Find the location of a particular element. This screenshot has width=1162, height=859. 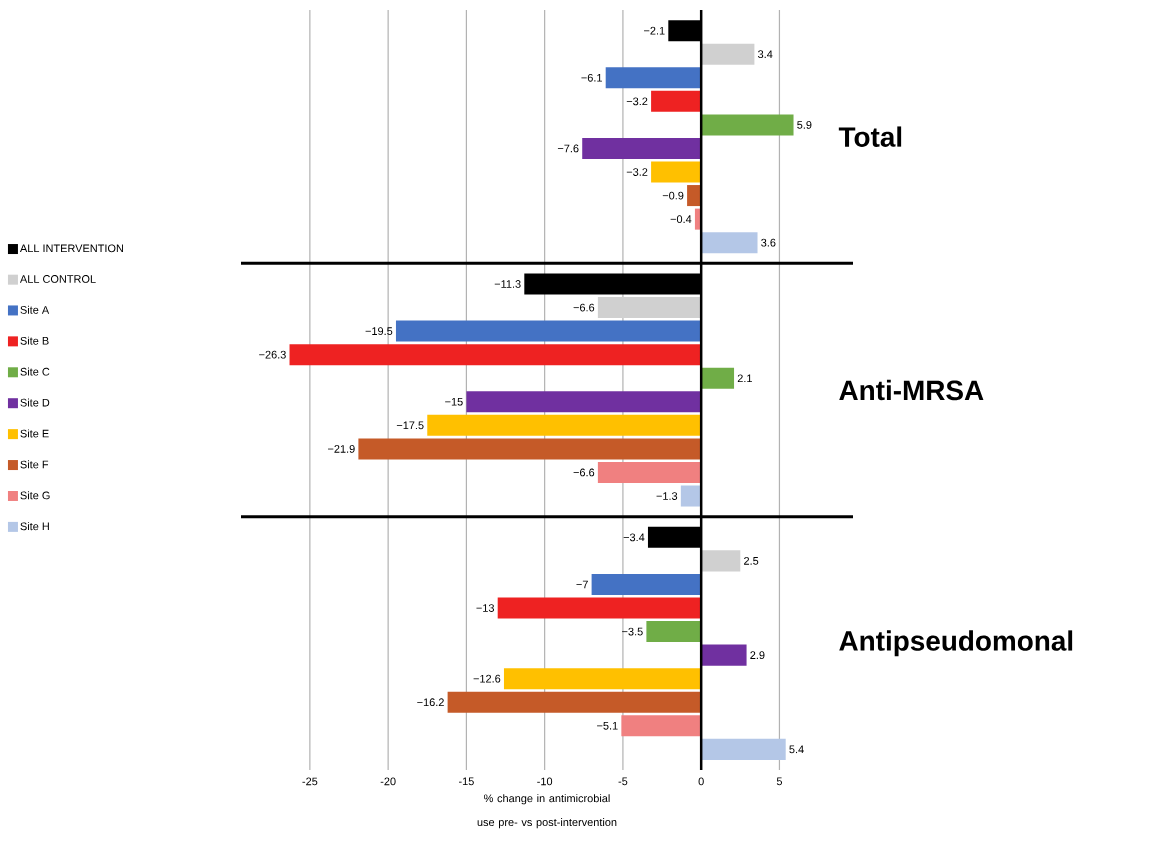

data-label: −13 is located at coordinates (485, 608).